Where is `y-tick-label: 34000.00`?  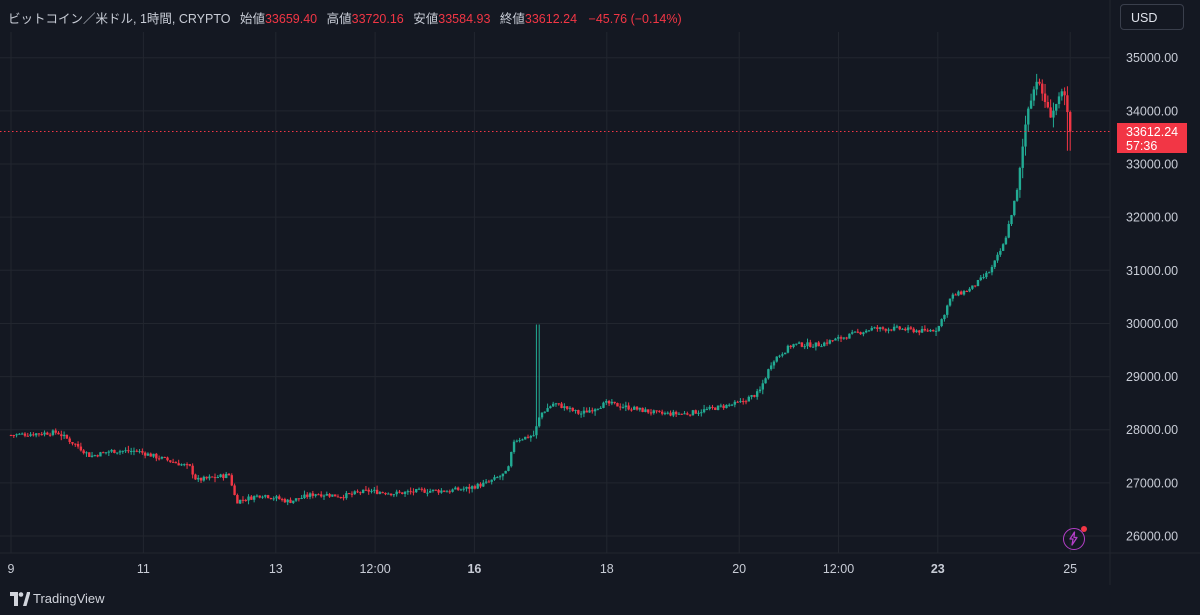 y-tick-label: 34000.00 is located at coordinates (1152, 111).